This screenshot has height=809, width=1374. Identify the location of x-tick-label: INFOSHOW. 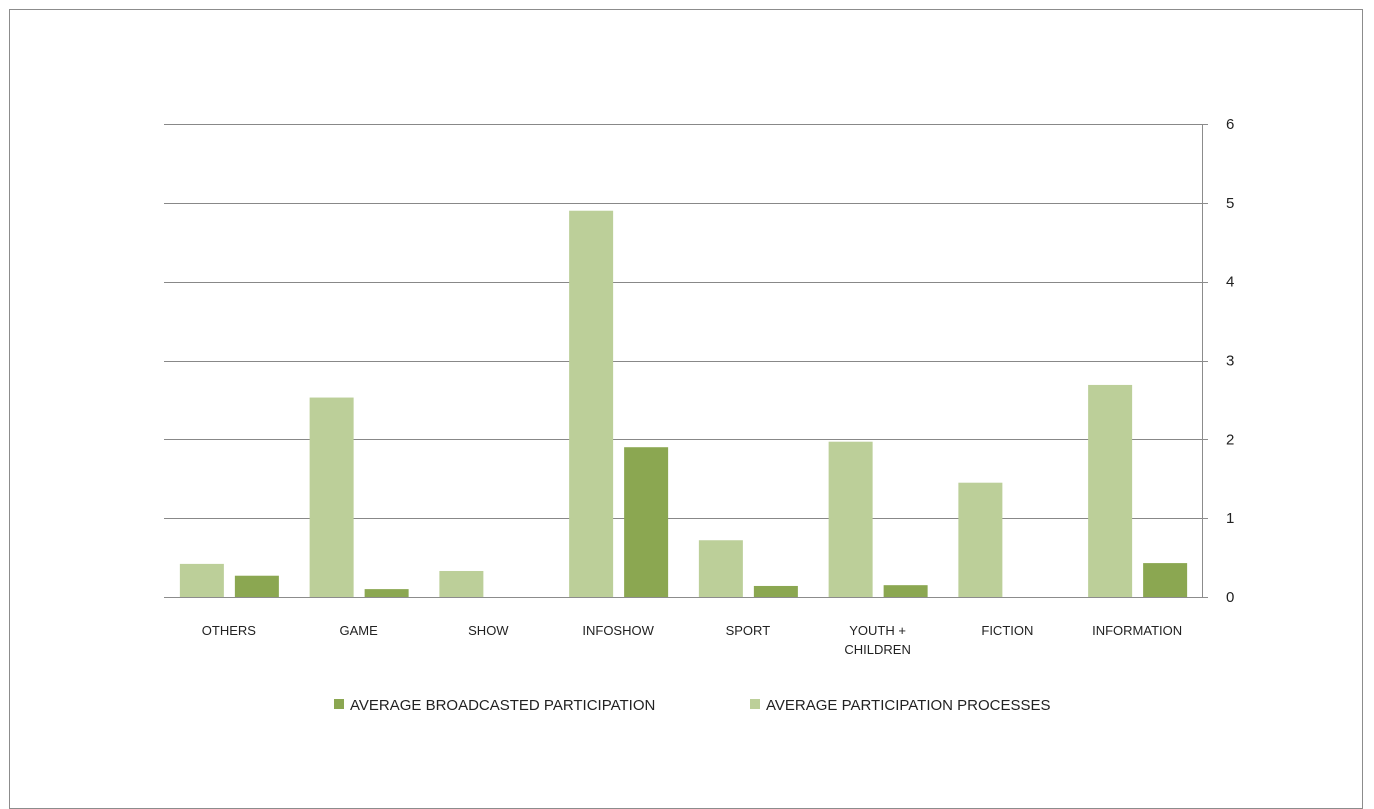
(618, 630).